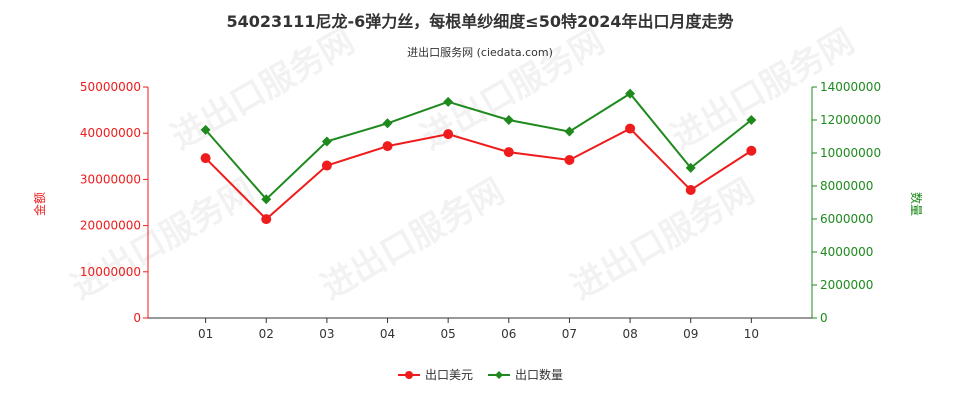 The image size is (960, 400). What do you see at coordinates (480, 52) in the screenshot?
I see `chart-subtitle: 进出口服务网 (ciedata.com)` at bounding box center [480, 52].